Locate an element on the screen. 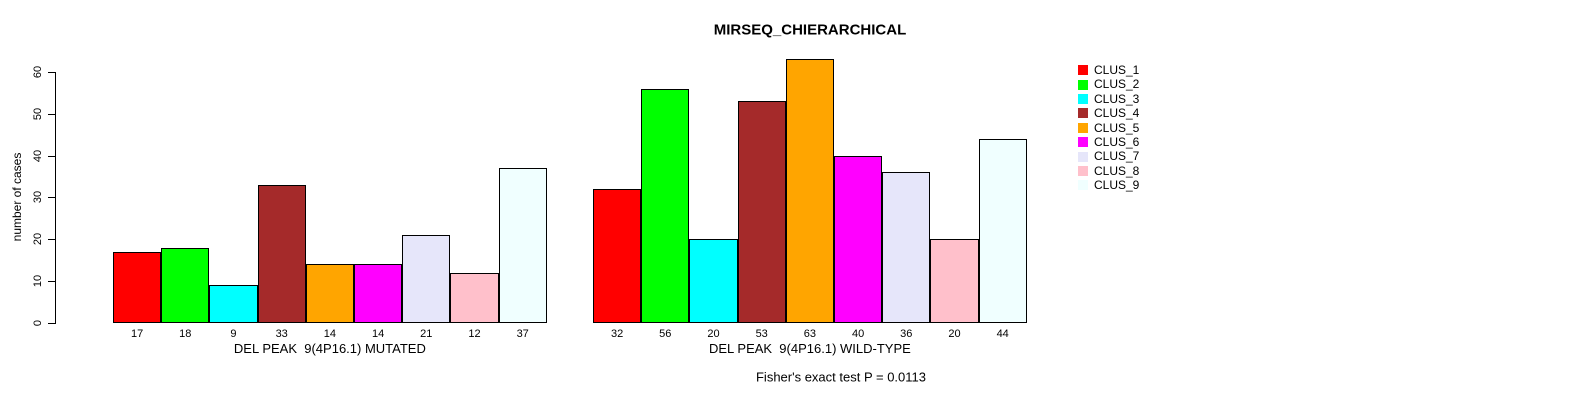 The width and height of the screenshot is (1590, 400). bar-value-label: 21 is located at coordinates (426, 334).